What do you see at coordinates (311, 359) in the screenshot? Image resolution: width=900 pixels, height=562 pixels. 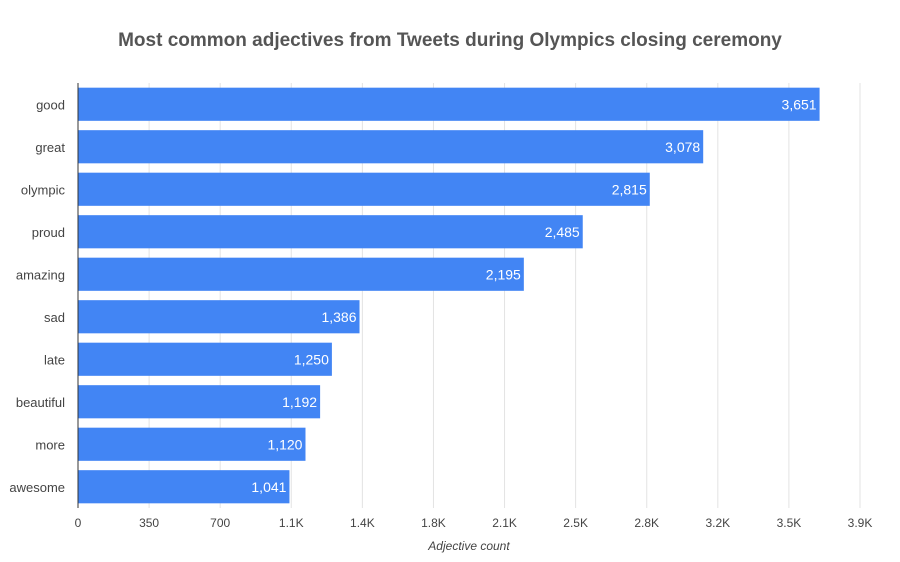 I see `value-label: 1,250` at bounding box center [311, 359].